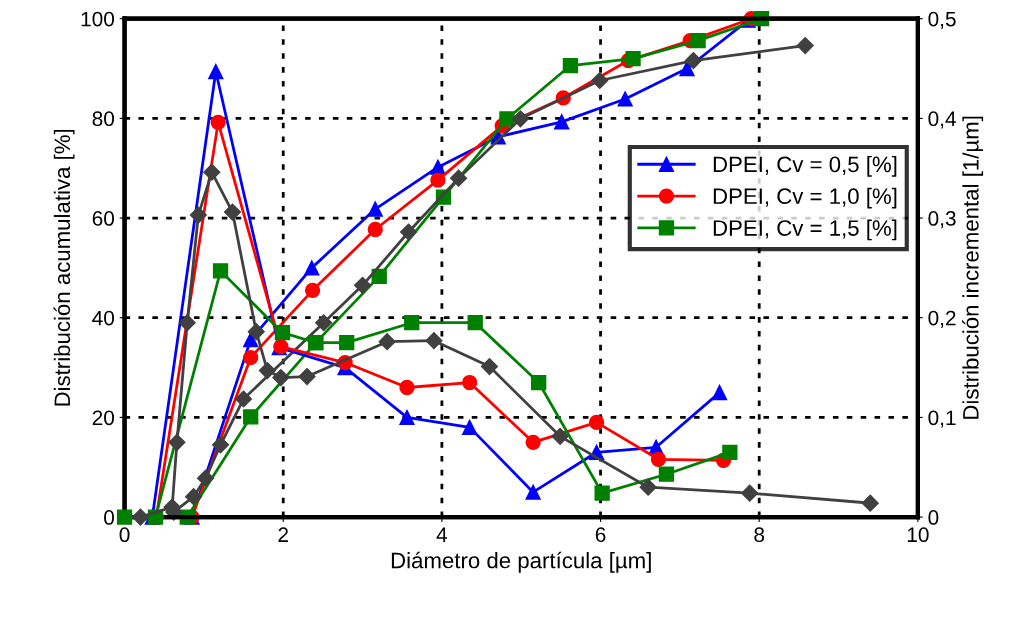 The image size is (1021, 623). What do you see at coordinates (283, 534) in the screenshot?
I see `x-tick-label: 2` at bounding box center [283, 534].